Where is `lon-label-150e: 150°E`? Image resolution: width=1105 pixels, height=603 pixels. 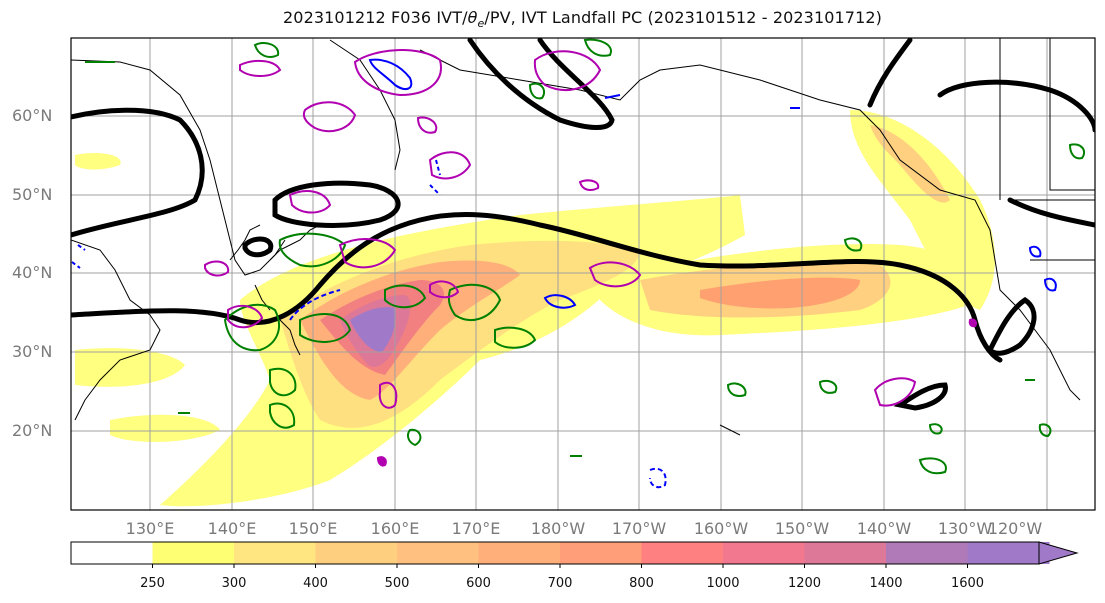
lon-label-150e: 150°E is located at coordinates (313, 528).